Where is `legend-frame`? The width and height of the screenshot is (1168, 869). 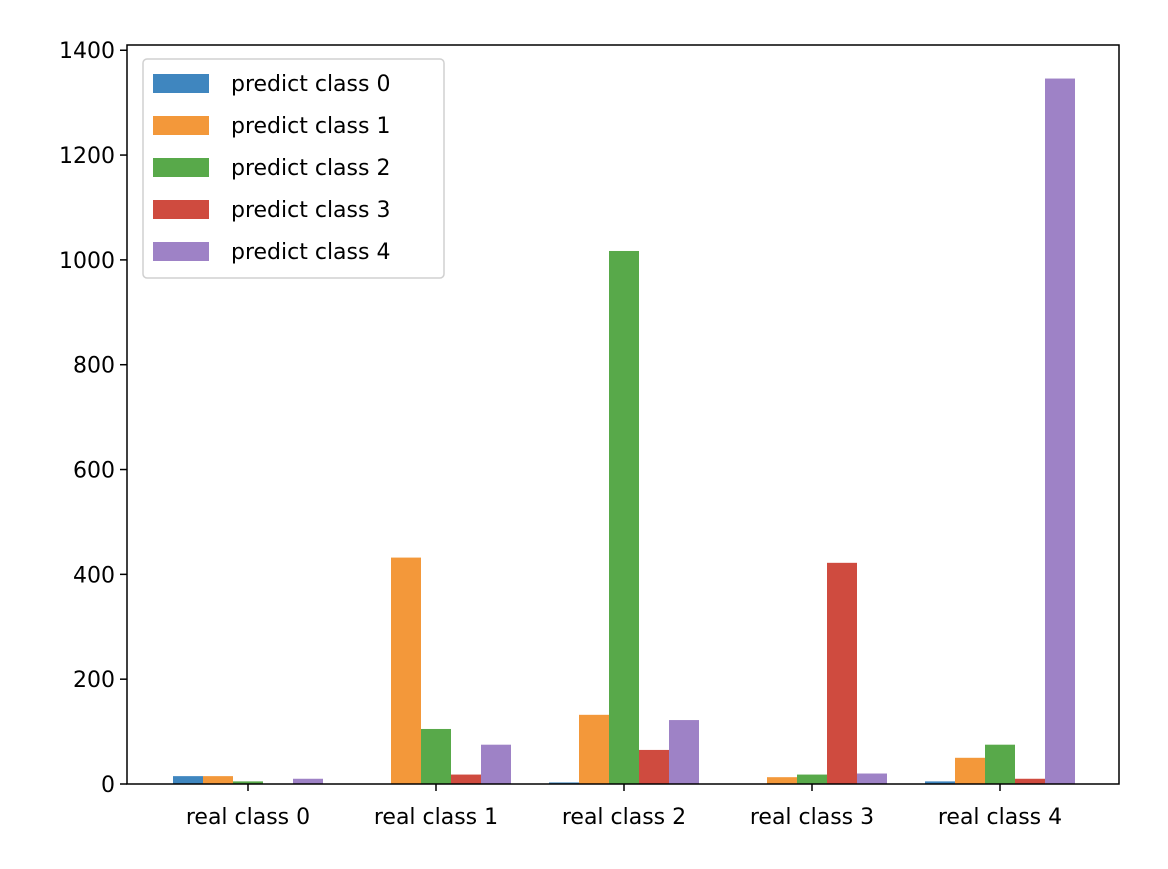
legend-frame is located at coordinates (293, 168).